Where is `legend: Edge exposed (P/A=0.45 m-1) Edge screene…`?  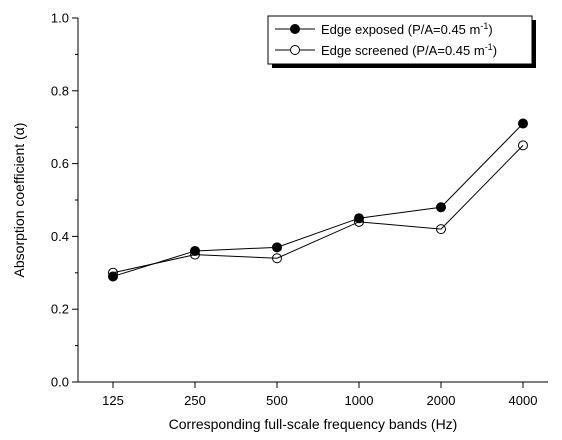
legend: Edge exposed (P/A=0.45 m-1) Edge screene… is located at coordinates (401, 41).